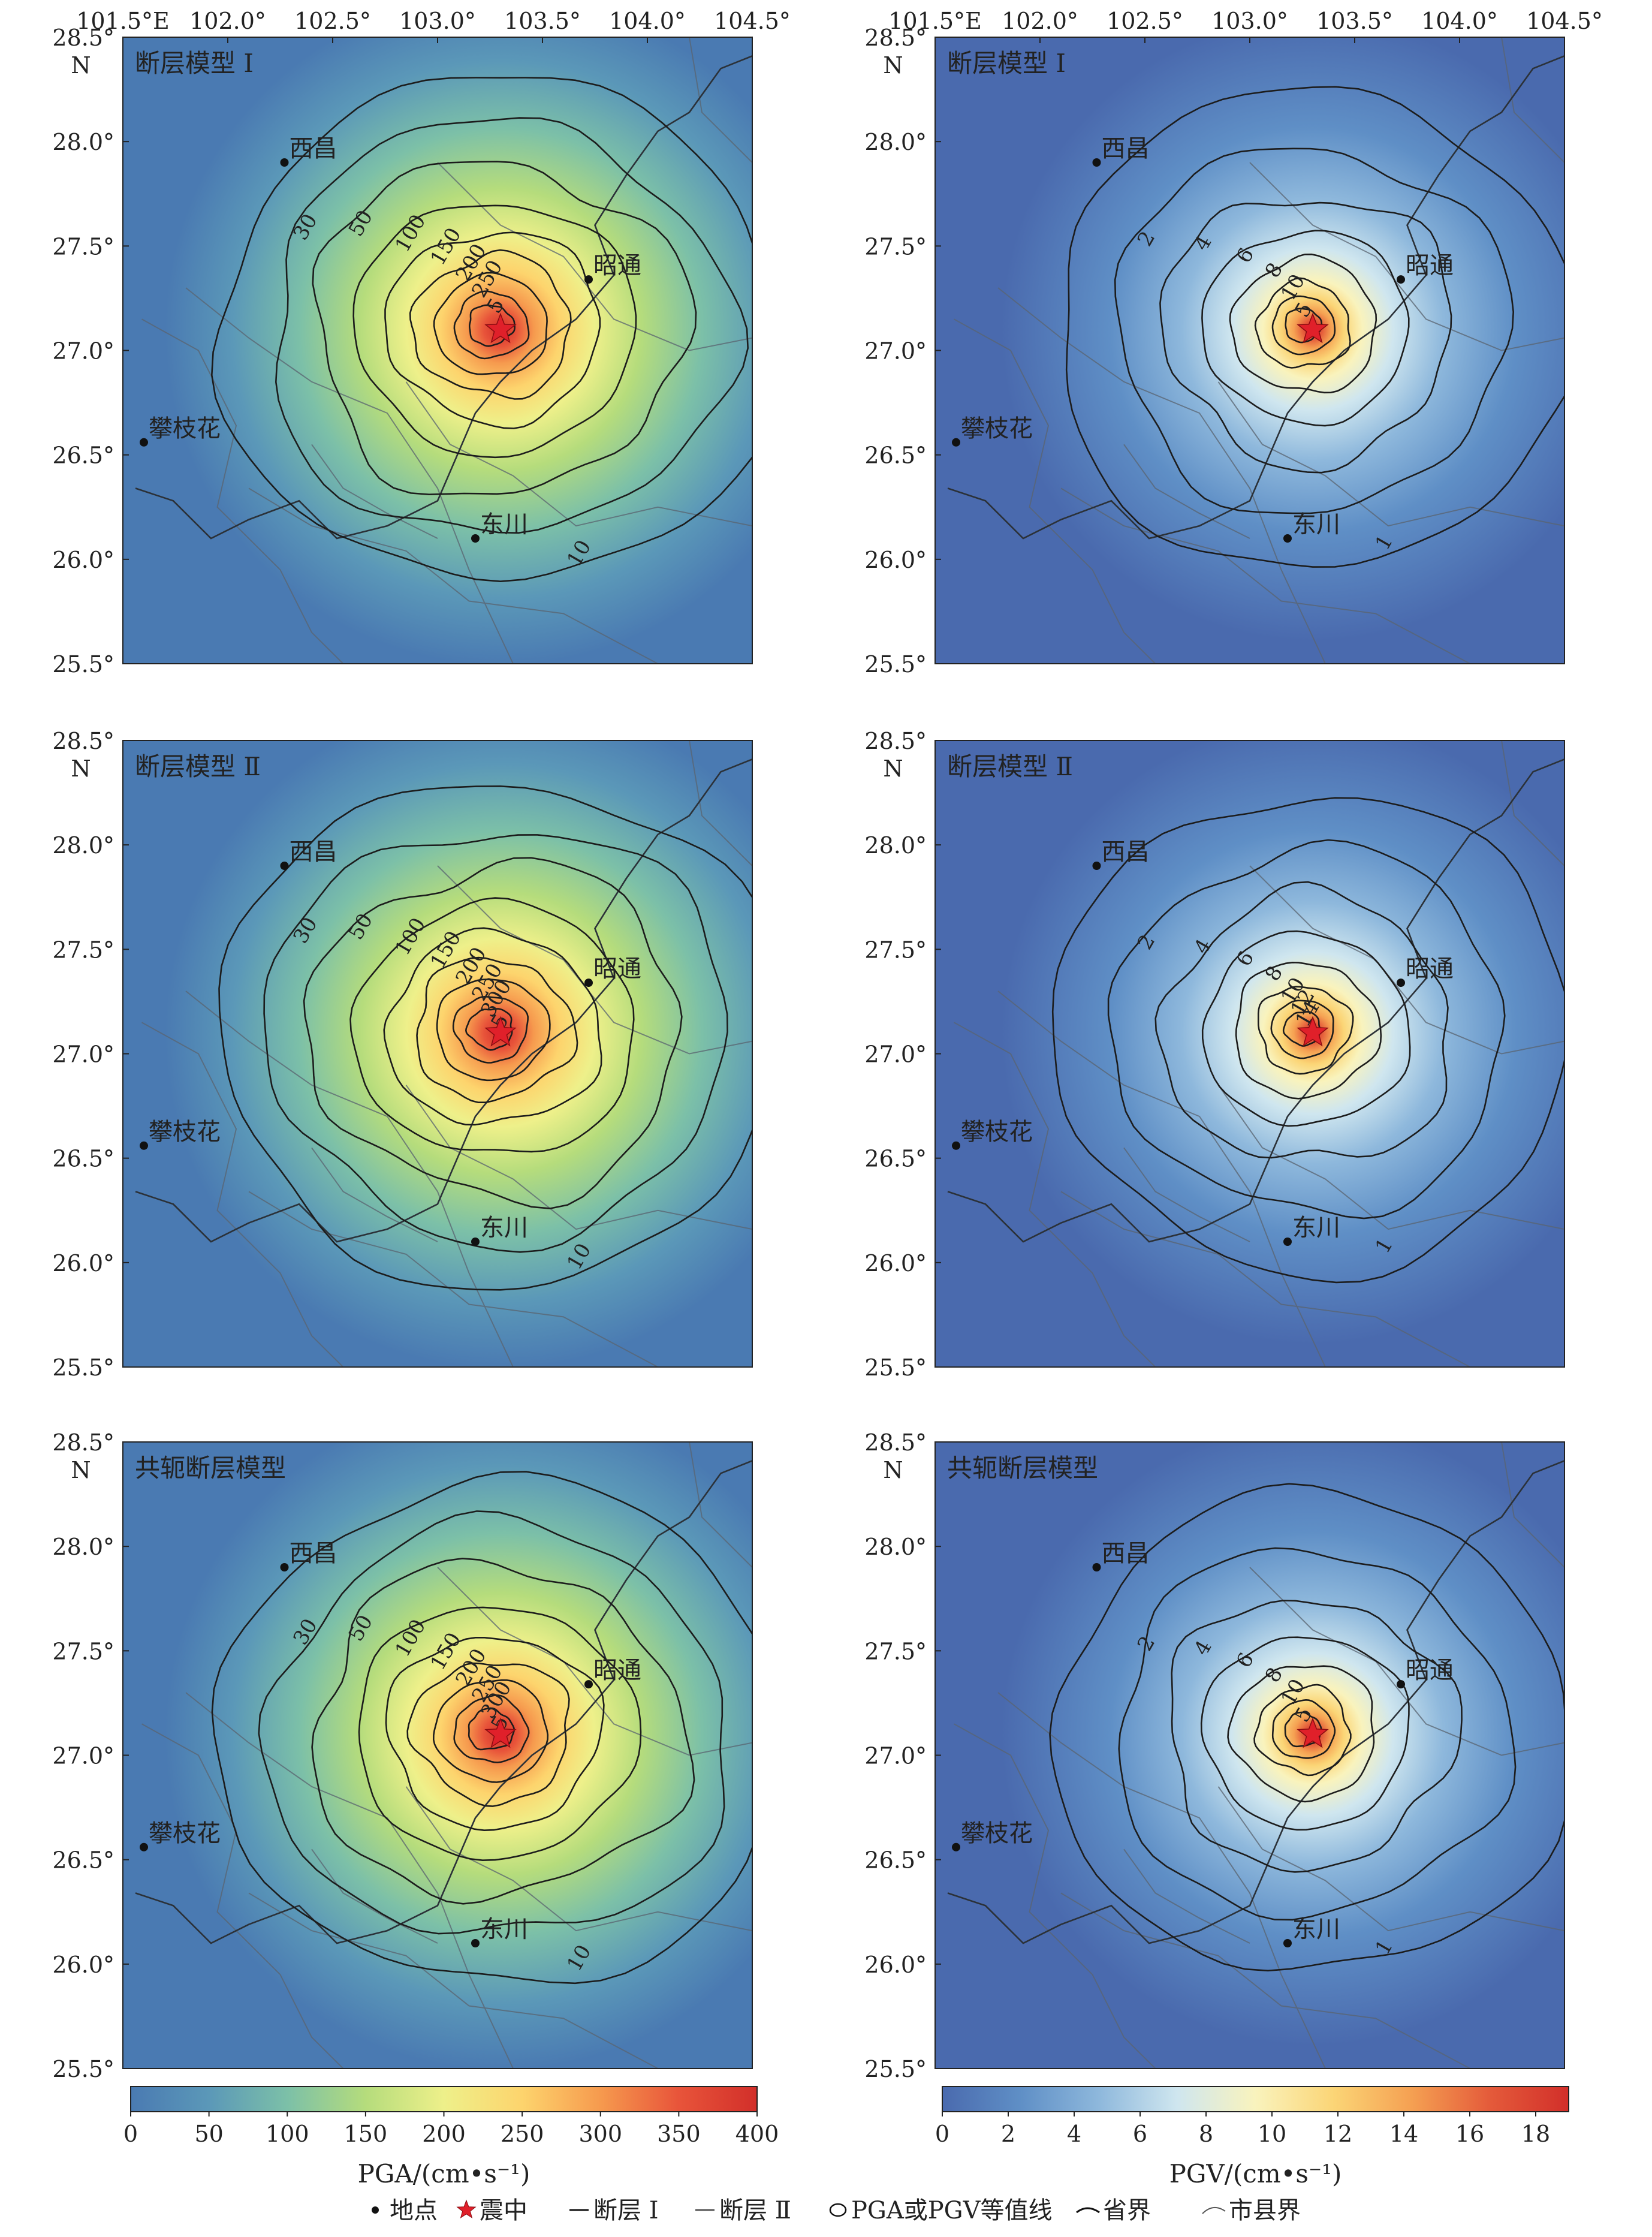 The image size is (1652, 2237). What do you see at coordinates (1140, 2134) in the screenshot?
I see `colorbar-tick: 6` at bounding box center [1140, 2134].